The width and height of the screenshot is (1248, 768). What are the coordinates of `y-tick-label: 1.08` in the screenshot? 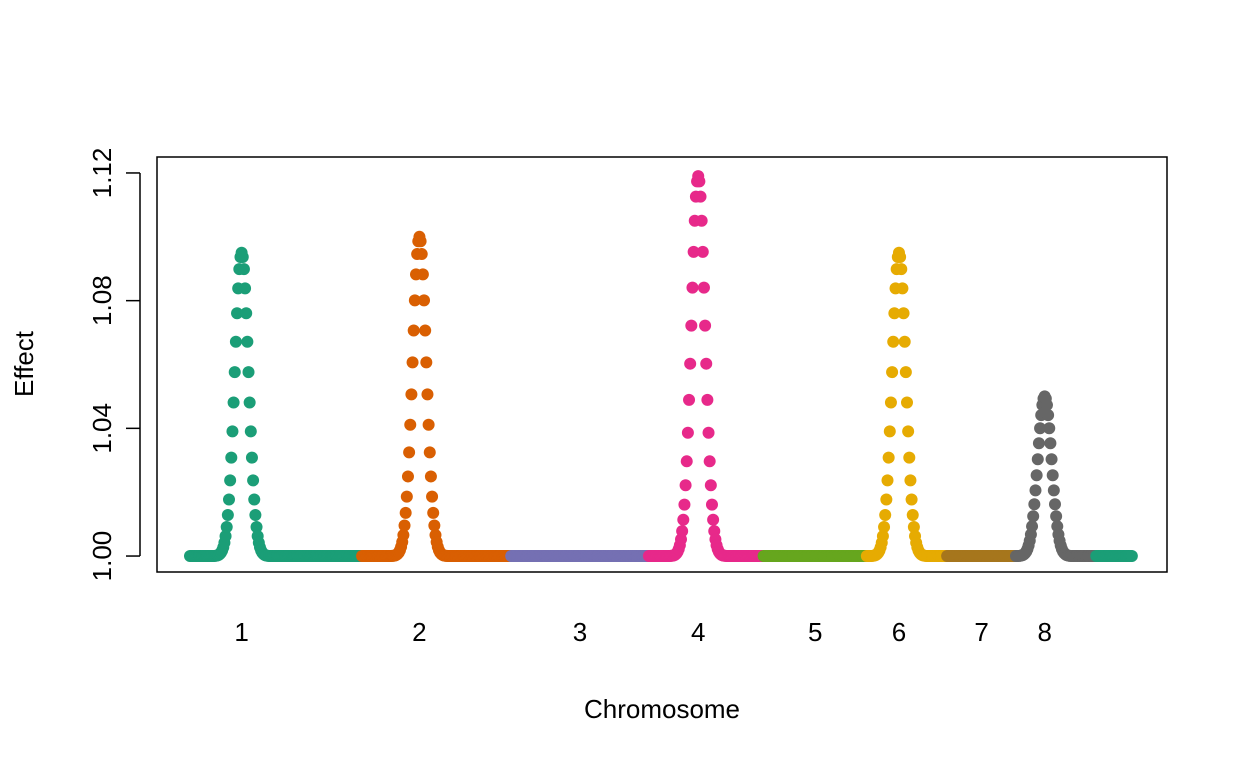 It's located at (102, 300).